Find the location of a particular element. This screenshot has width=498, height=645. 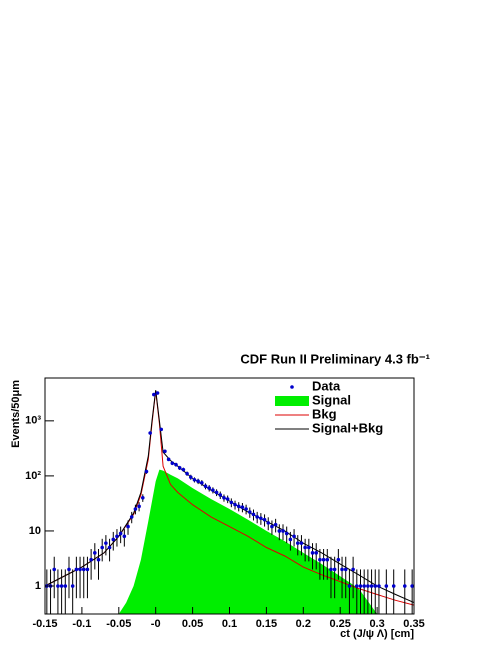

signal-area is located at coordinates (248, 541).